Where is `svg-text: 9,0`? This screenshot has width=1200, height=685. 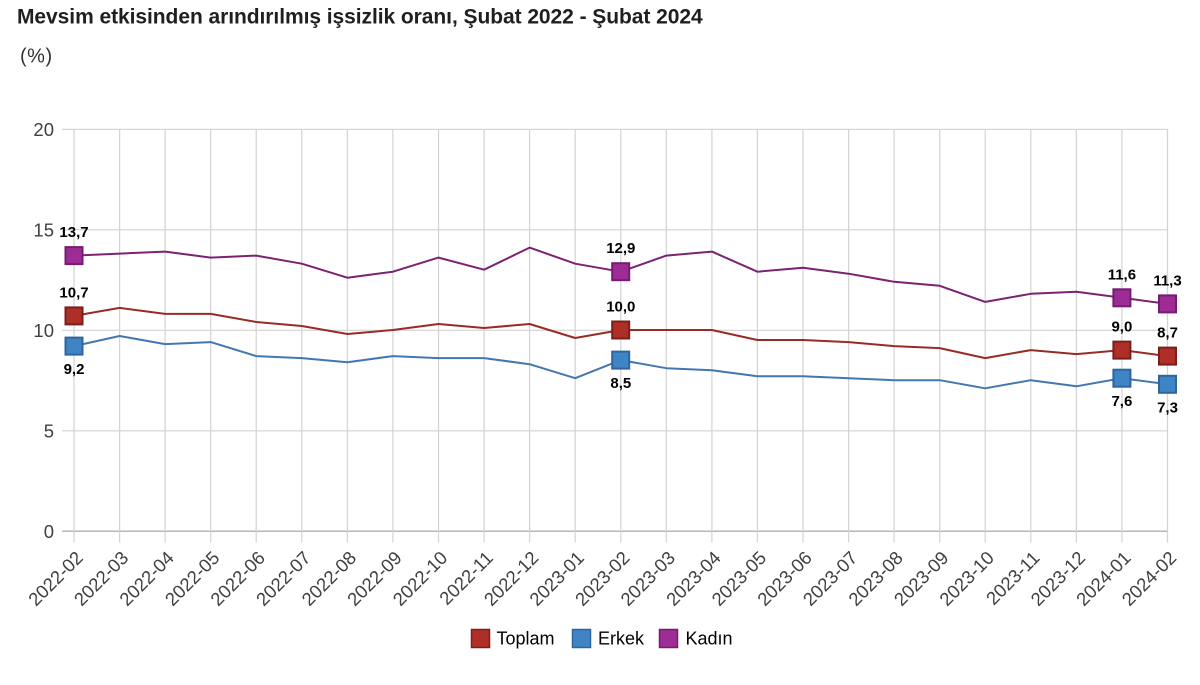
svg-text: 9,0 is located at coordinates (1121, 327).